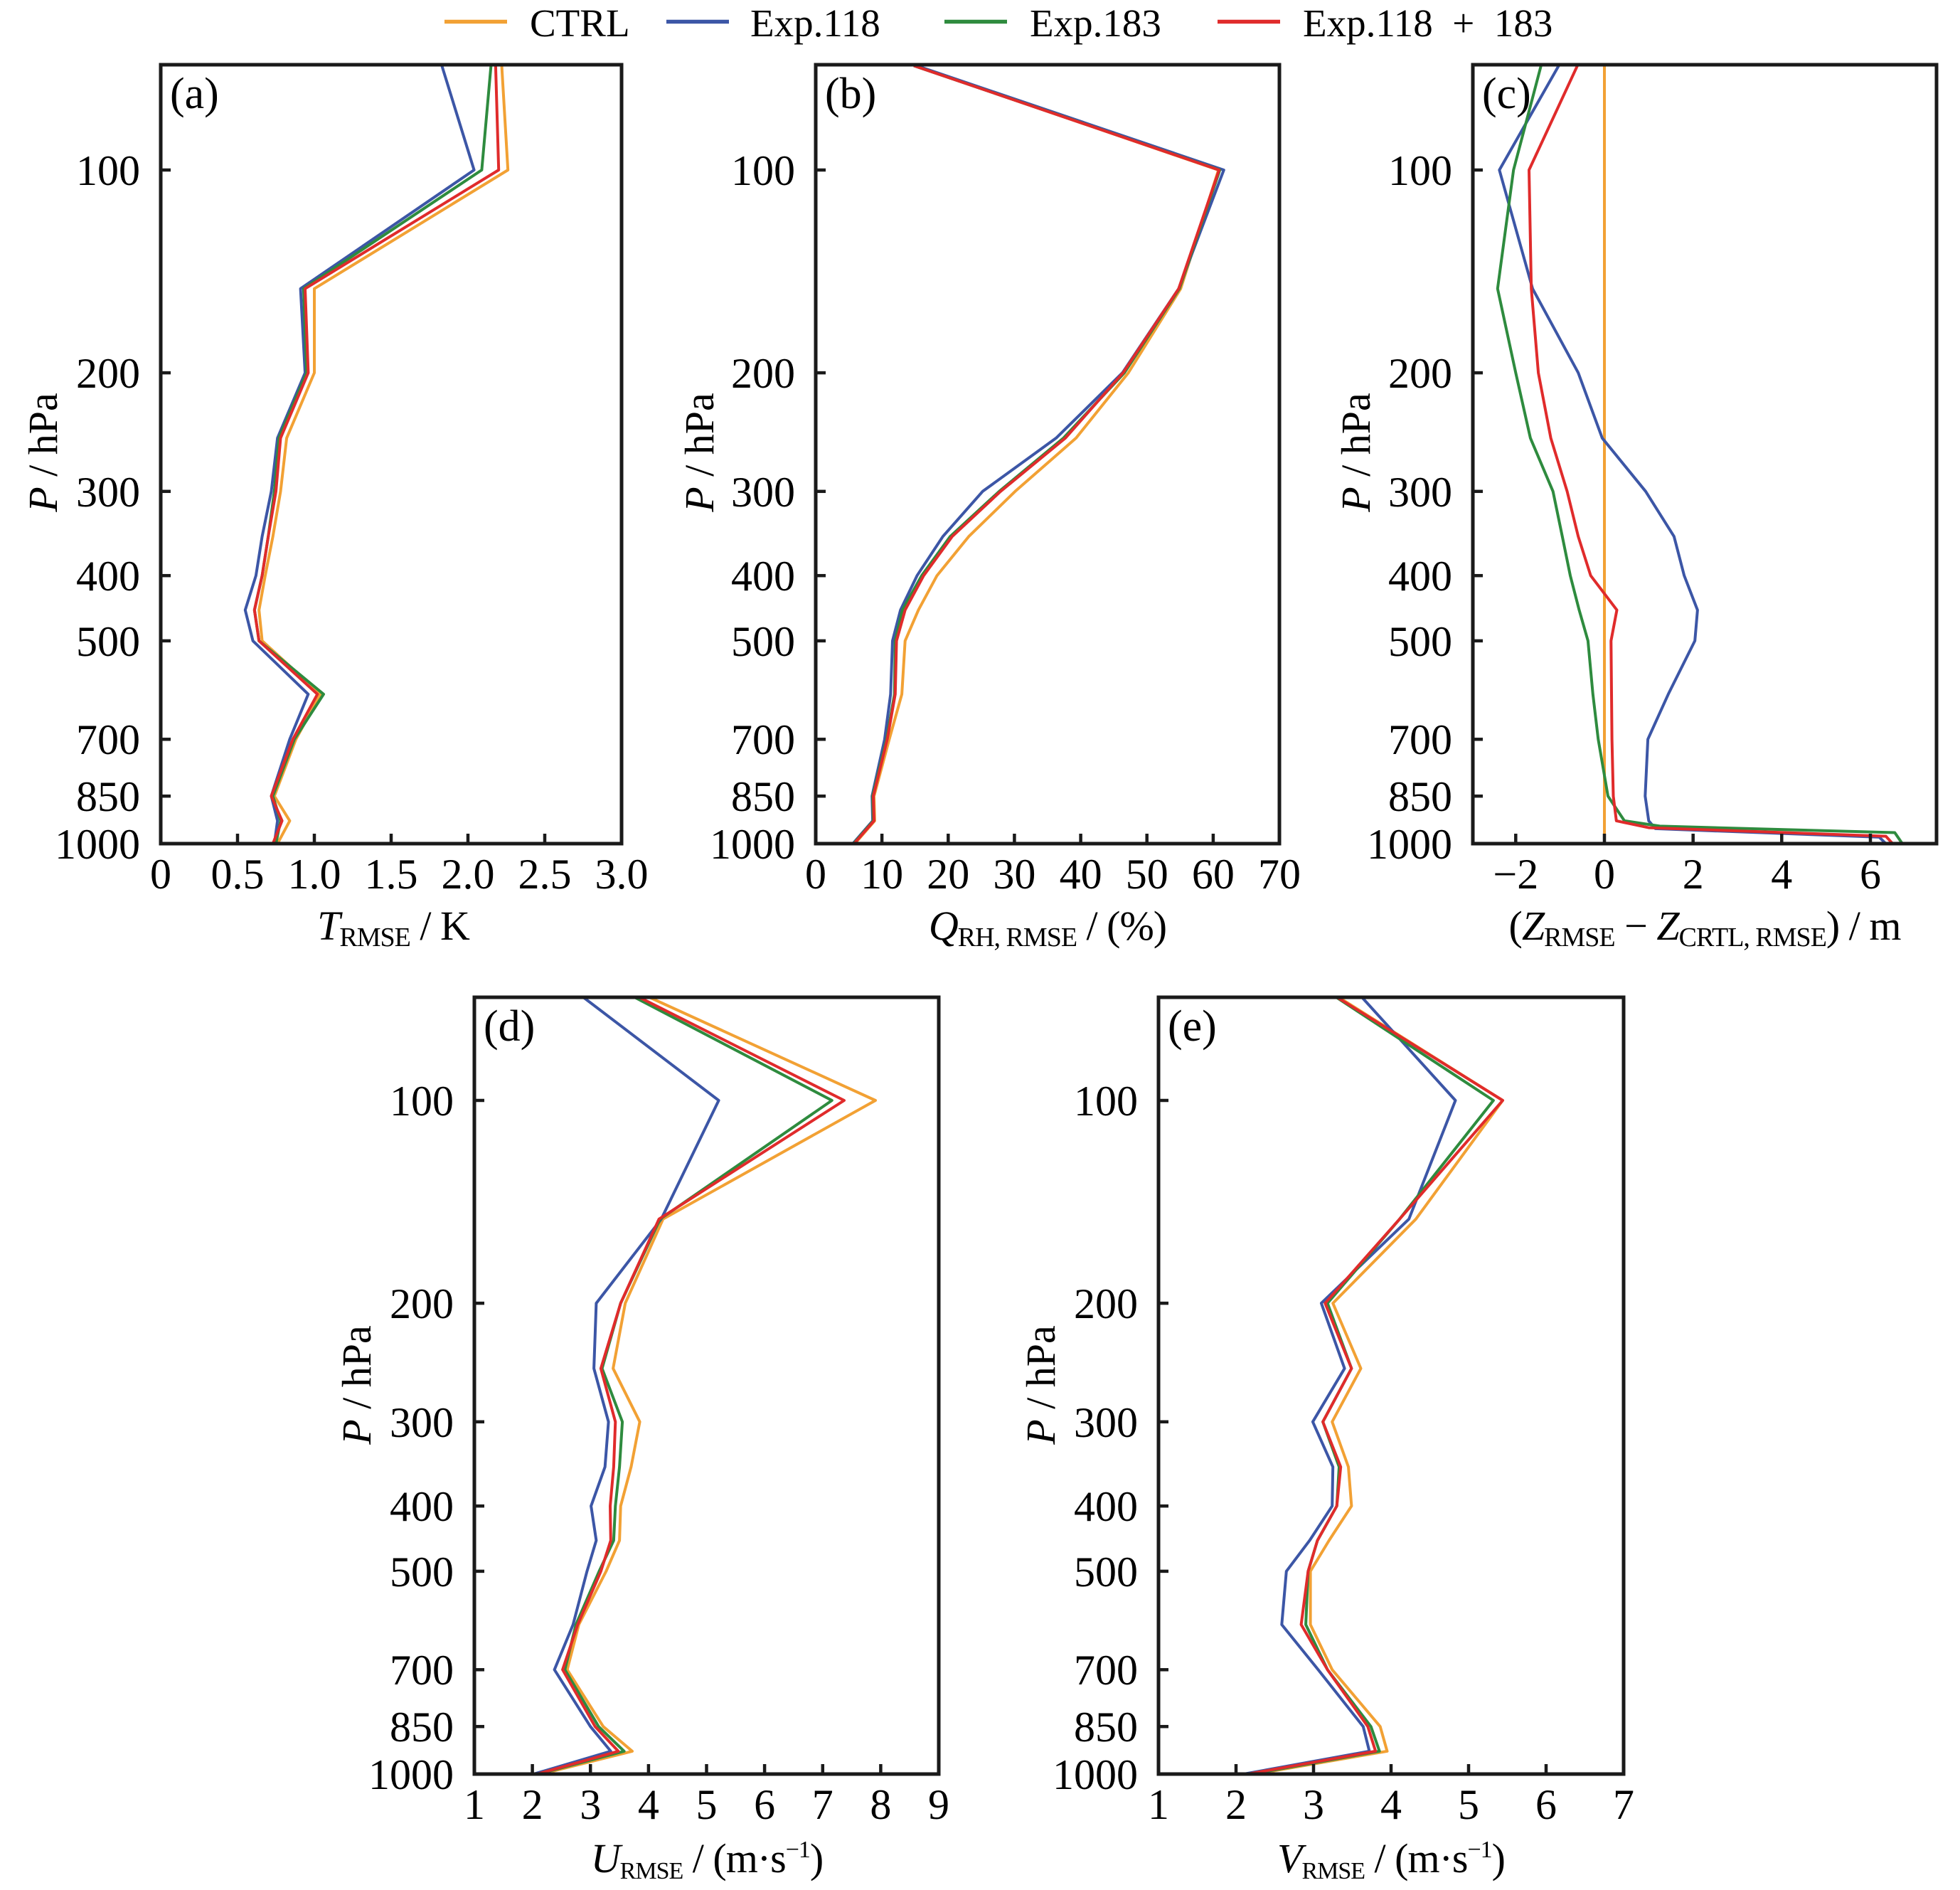 The image size is (1960, 1890). I want to click on svg-text: 70, so click(1279, 874).